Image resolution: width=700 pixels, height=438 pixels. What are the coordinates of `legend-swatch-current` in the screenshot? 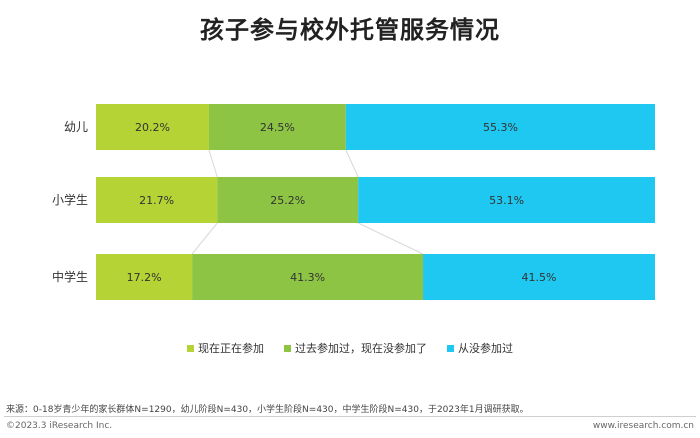 It's located at (190, 348).